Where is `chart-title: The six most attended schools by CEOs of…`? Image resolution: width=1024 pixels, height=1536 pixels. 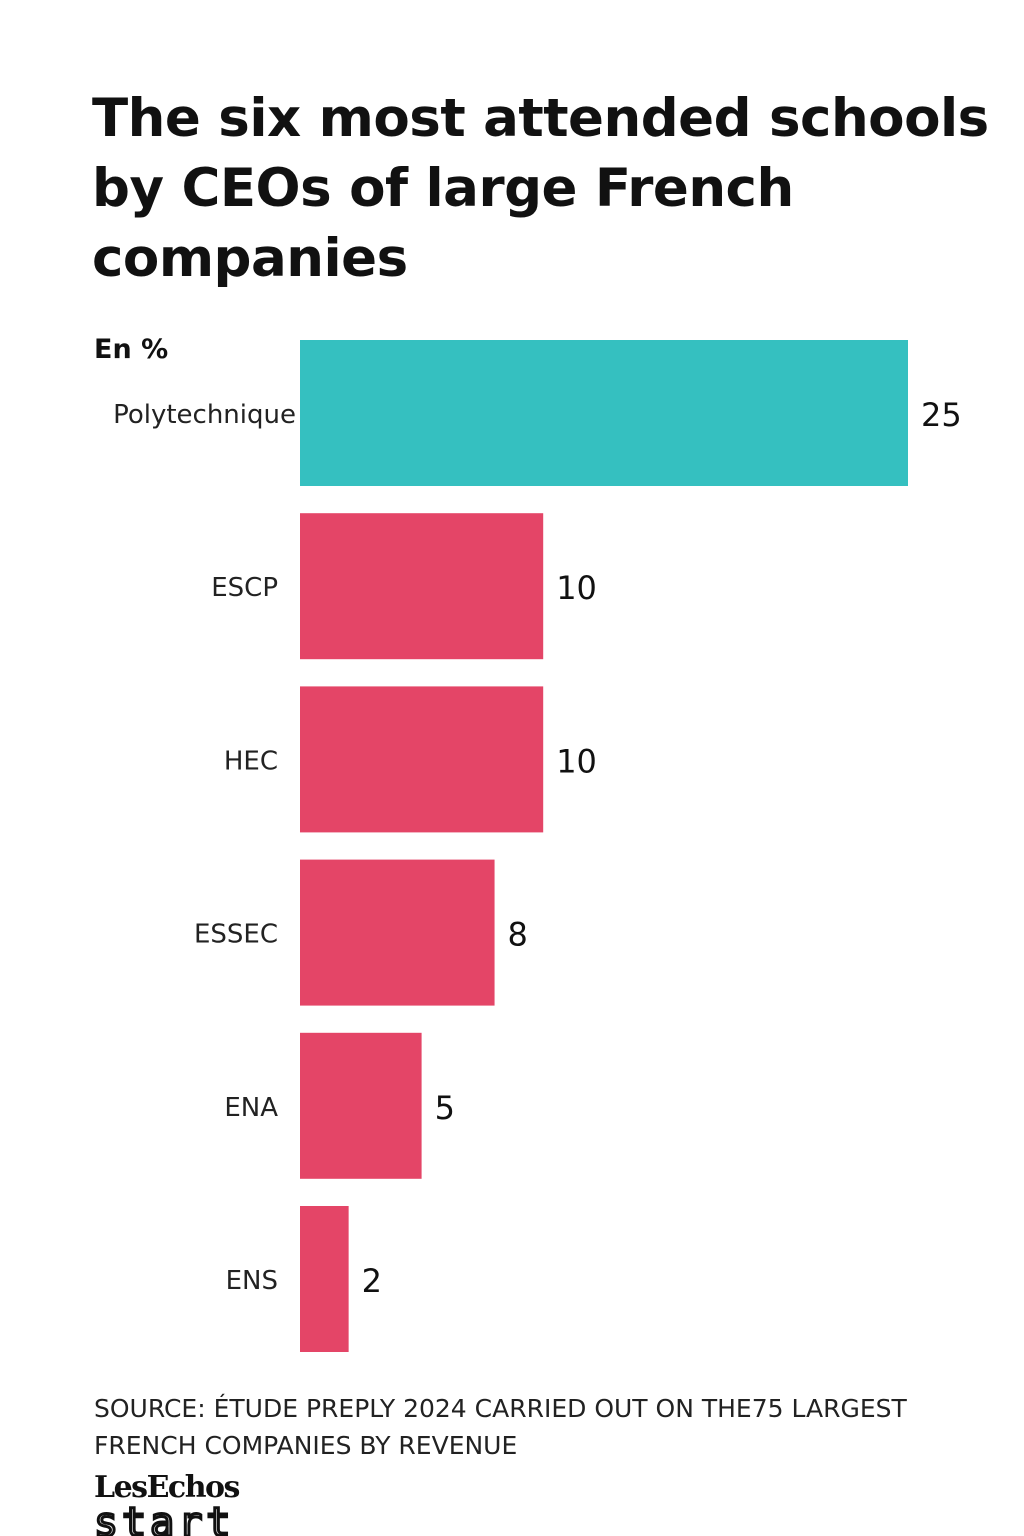
chart-title: The six most attended schools by CEOs of… is located at coordinates (540, 188).